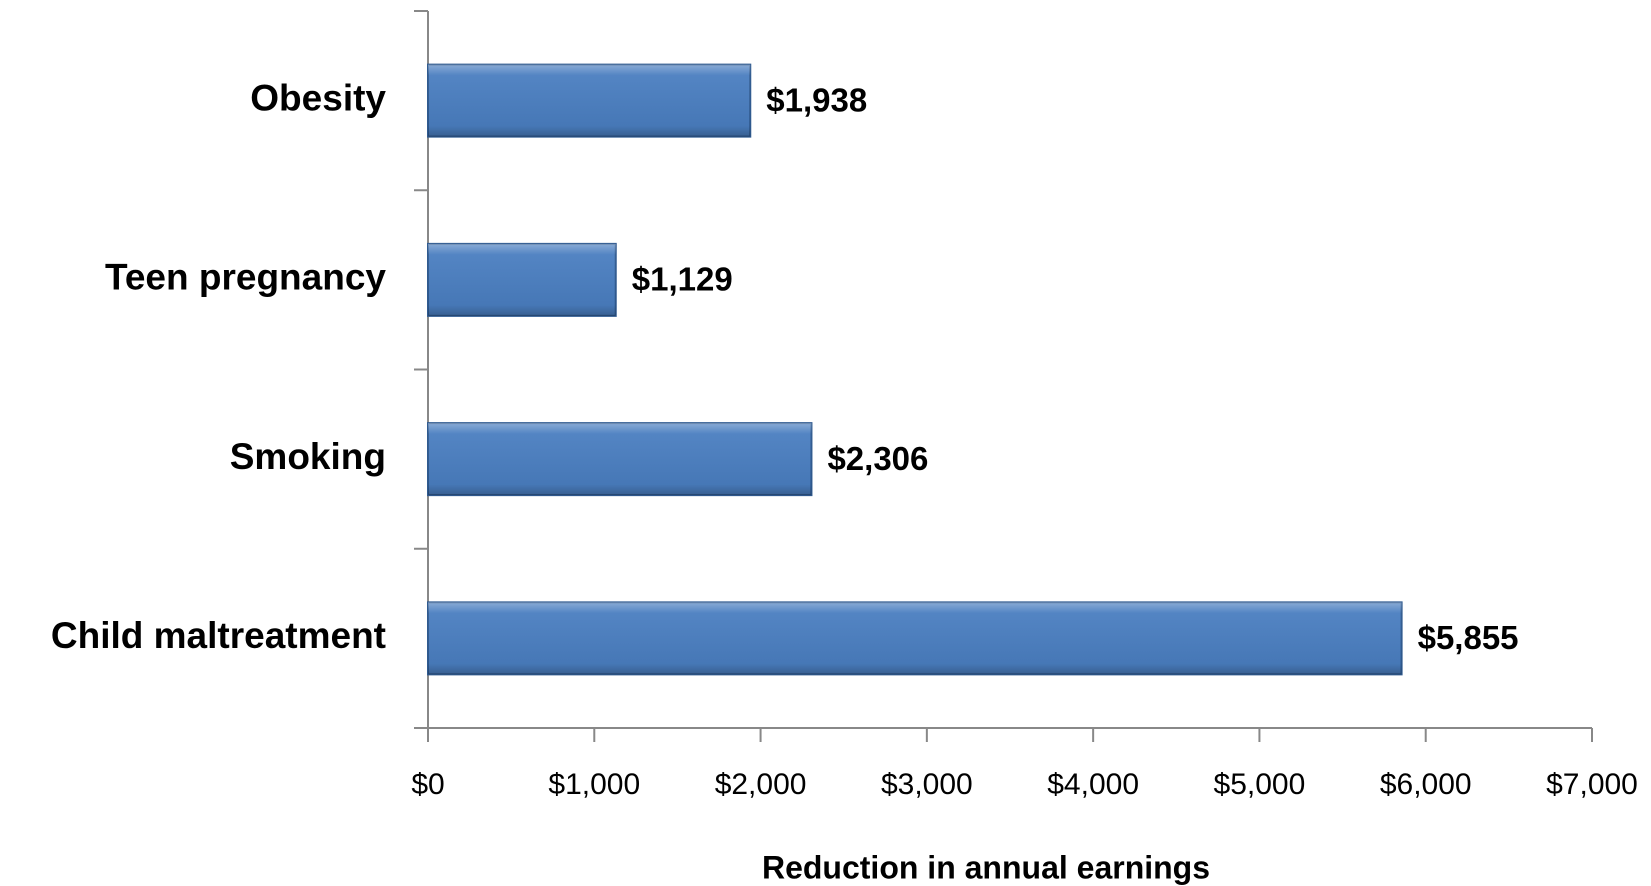 The height and width of the screenshot is (886, 1651). I want to click on x-tick-label: $4,000, so click(1093, 784).